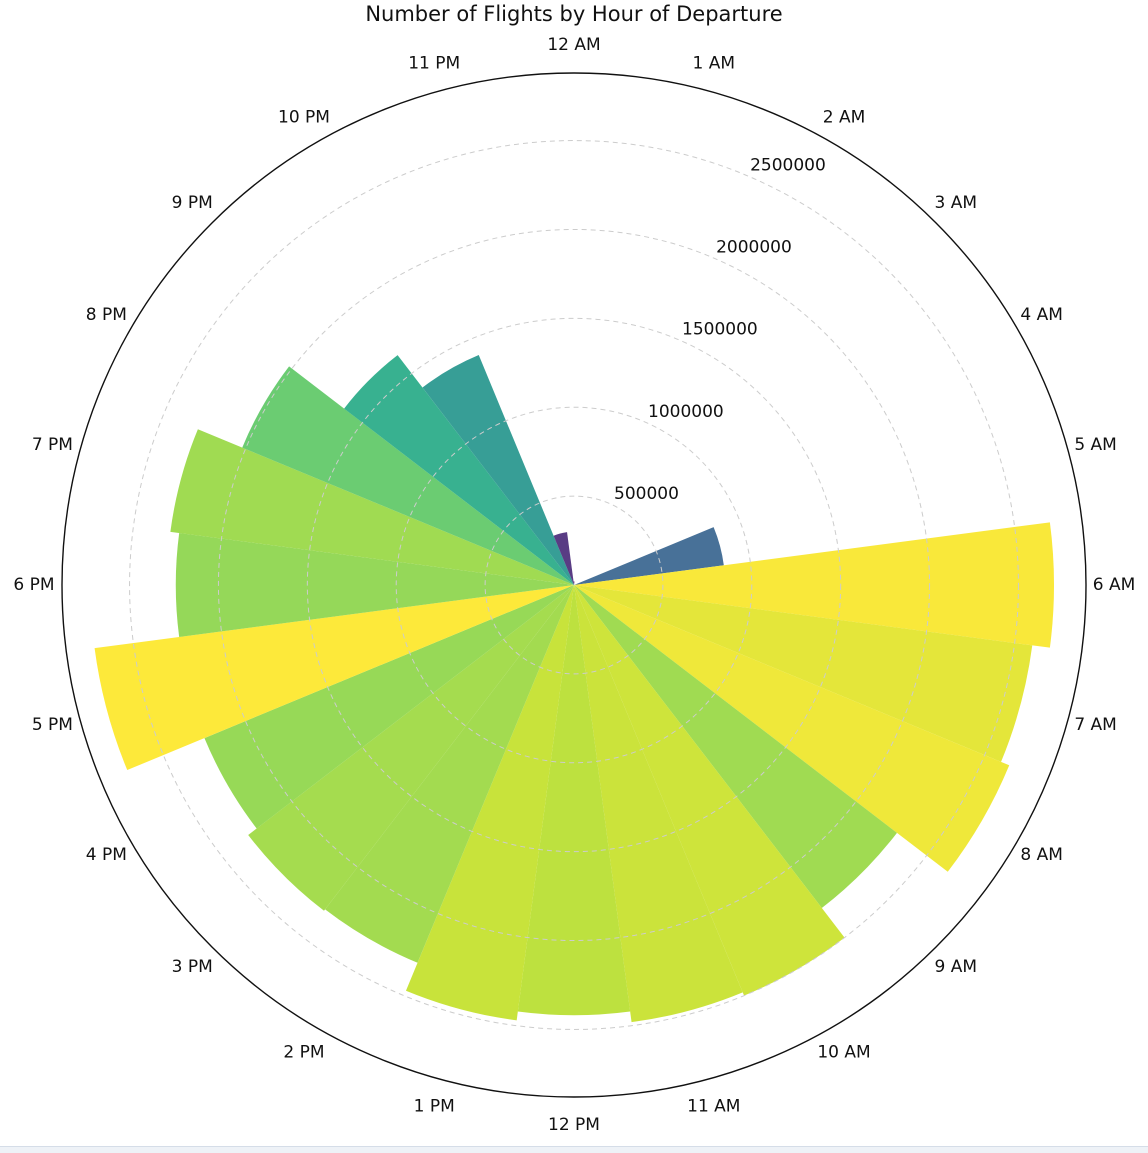 This screenshot has width=1148, height=1153. What do you see at coordinates (843, 1053) in the screenshot?
I see `hour-label: 10 AM` at bounding box center [843, 1053].